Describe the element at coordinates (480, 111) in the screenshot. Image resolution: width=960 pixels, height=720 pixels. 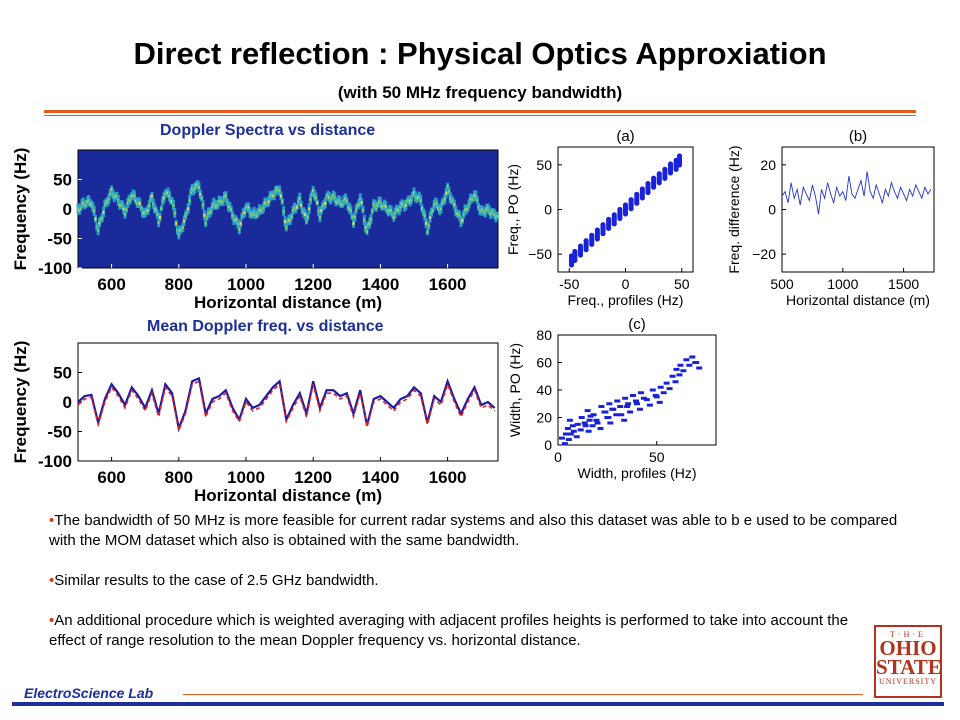
I see `title-divider` at that location.